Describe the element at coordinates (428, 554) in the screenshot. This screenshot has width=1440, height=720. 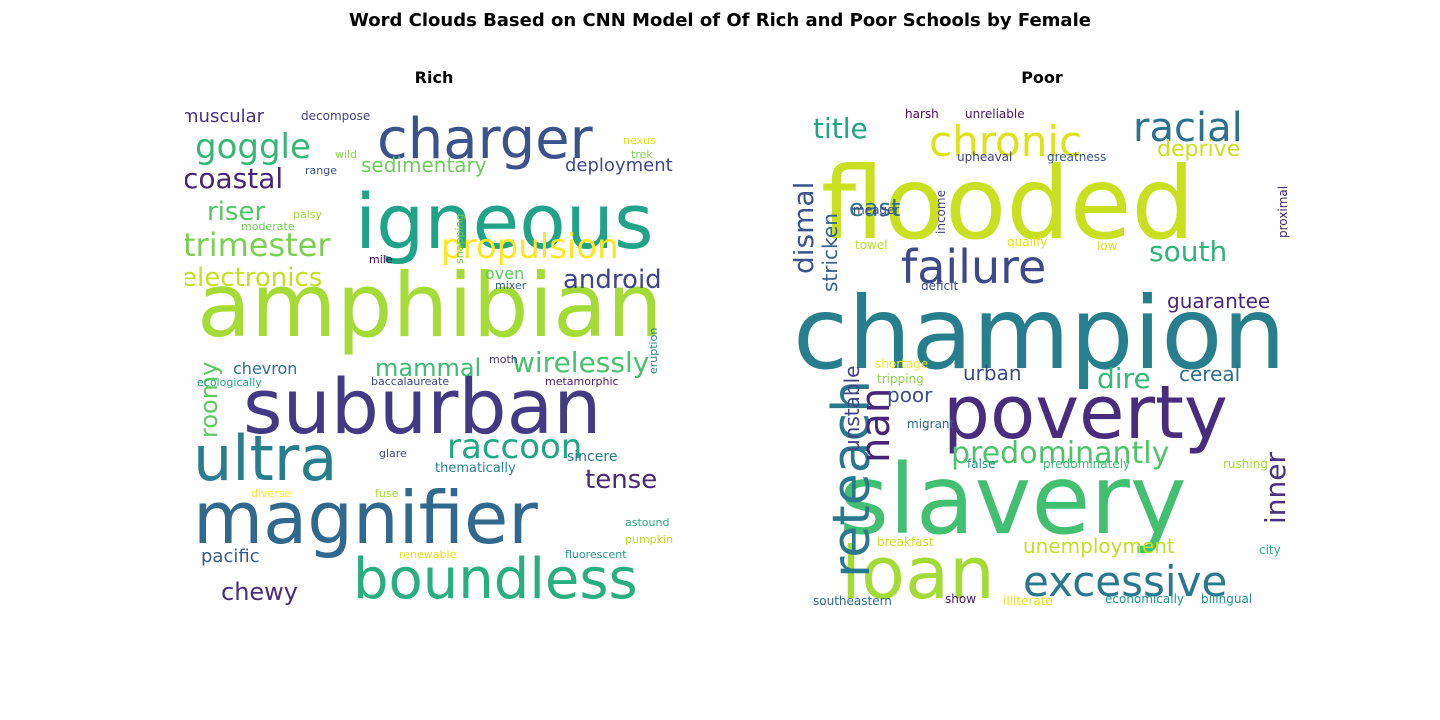
I see `word-renewable: renewable` at that location.